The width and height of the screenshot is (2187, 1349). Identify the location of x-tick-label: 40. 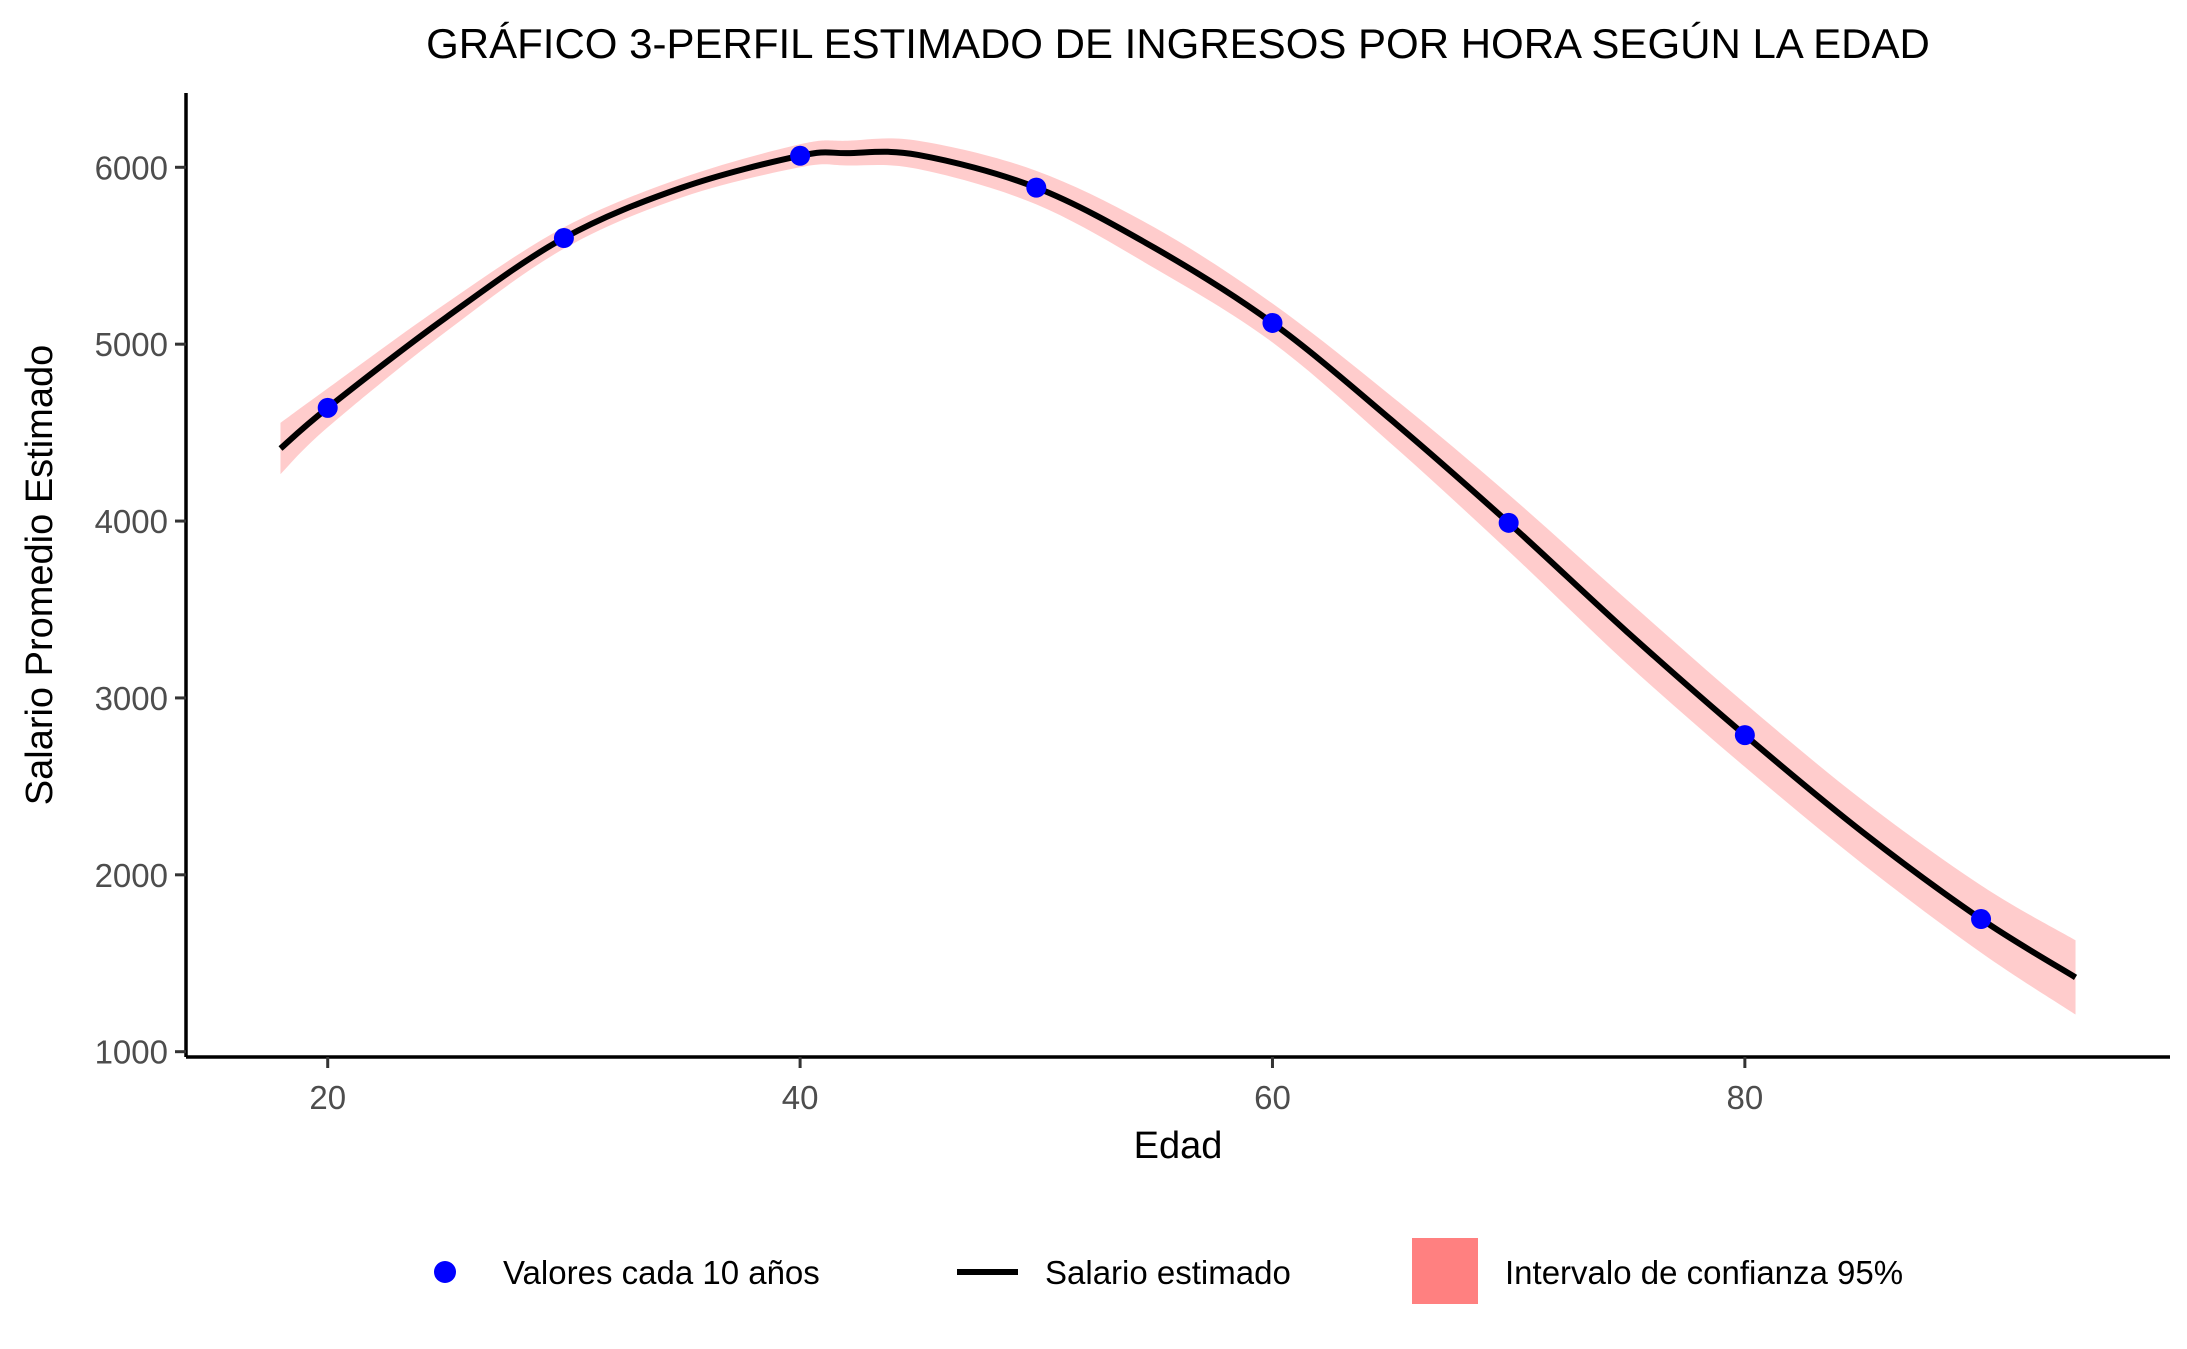
(800, 1097).